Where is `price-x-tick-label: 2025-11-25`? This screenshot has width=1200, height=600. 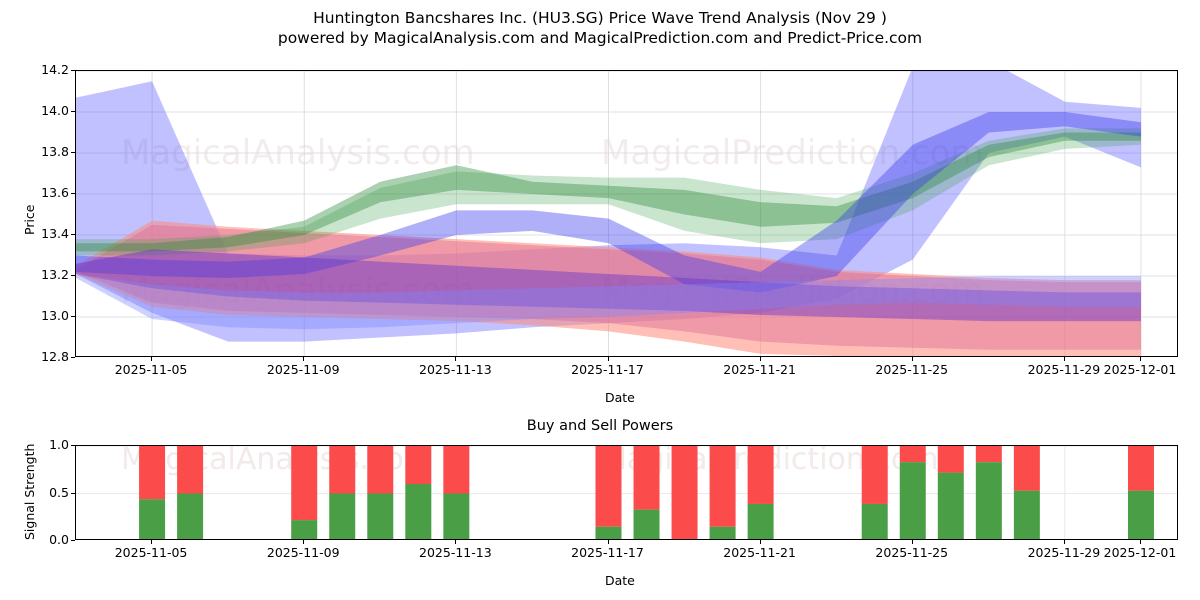 price-x-tick-label: 2025-11-25 is located at coordinates (912, 369).